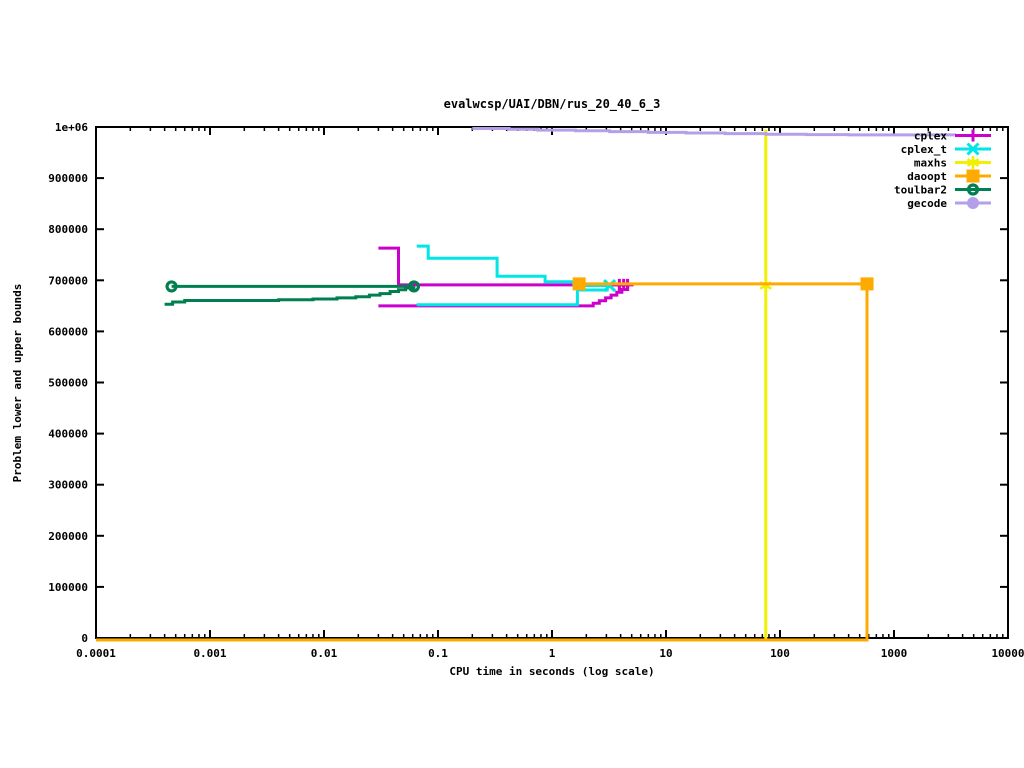 The image size is (1024, 768). What do you see at coordinates (780, 653) in the screenshot?
I see `x-tick-label: 100` at bounding box center [780, 653].